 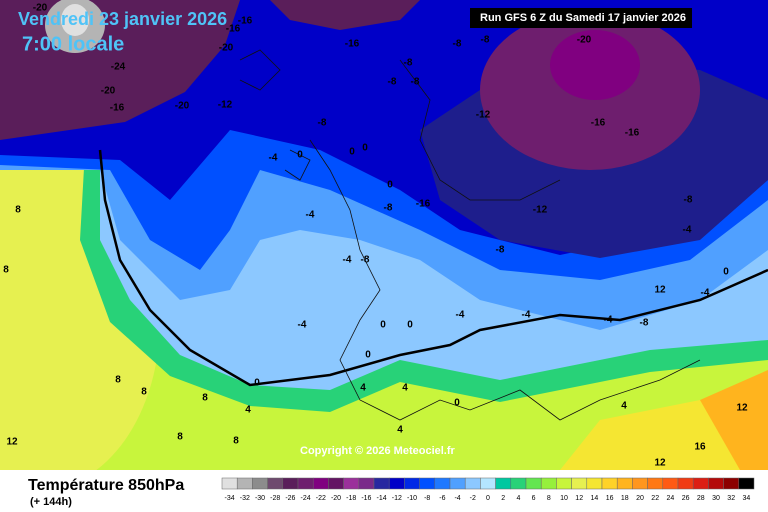 I want to click on scale-label: 12, so click(x=579, y=498).